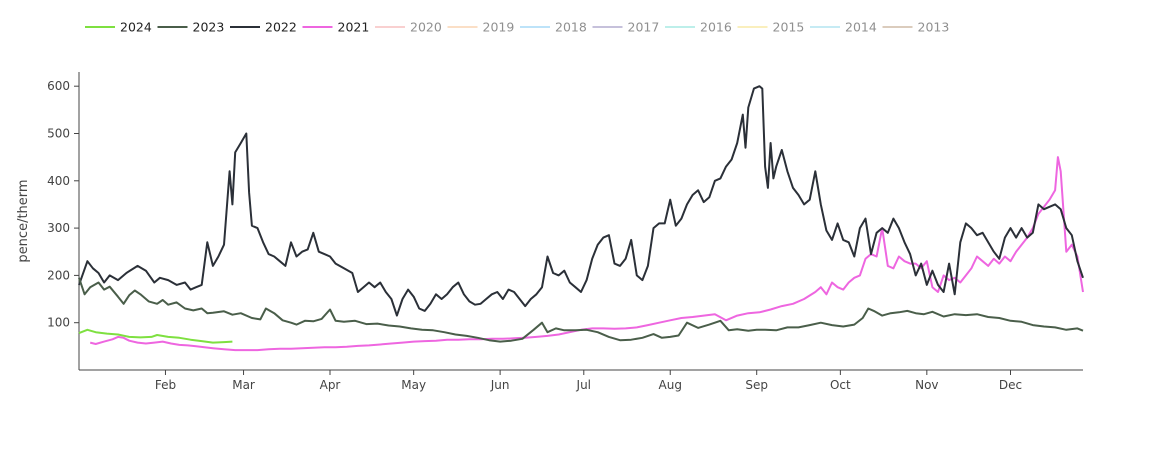 This screenshot has width=1163, height=450. What do you see at coordinates (926, 385) in the screenshot?
I see `x-tick-label: Nov` at bounding box center [926, 385].